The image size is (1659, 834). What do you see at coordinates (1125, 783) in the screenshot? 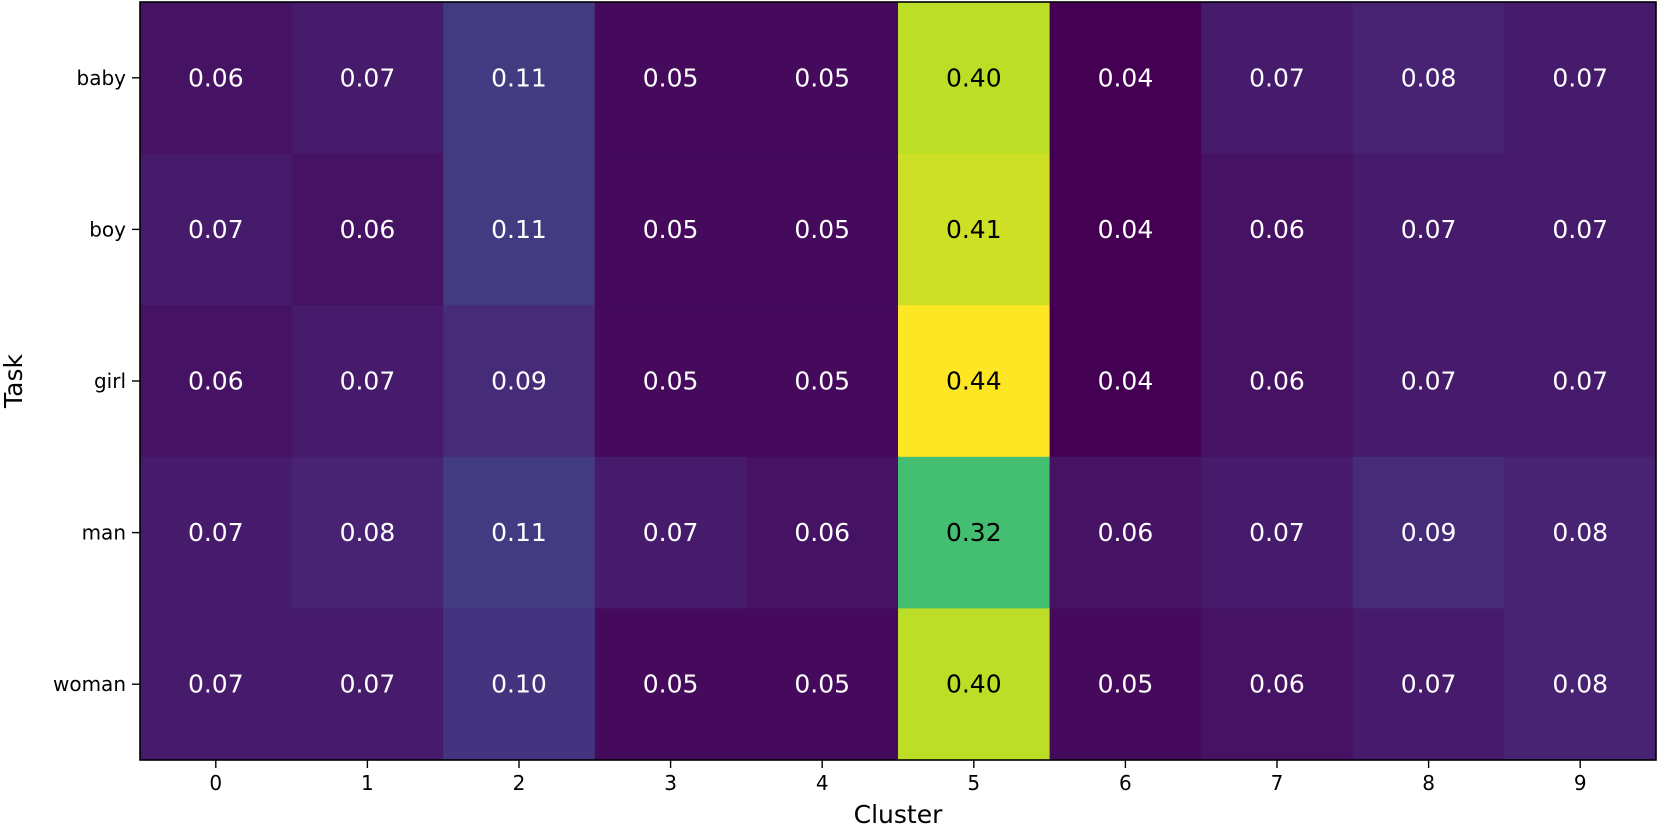
I see `x-tick-label: 6` at bounding box center [1125, 783].